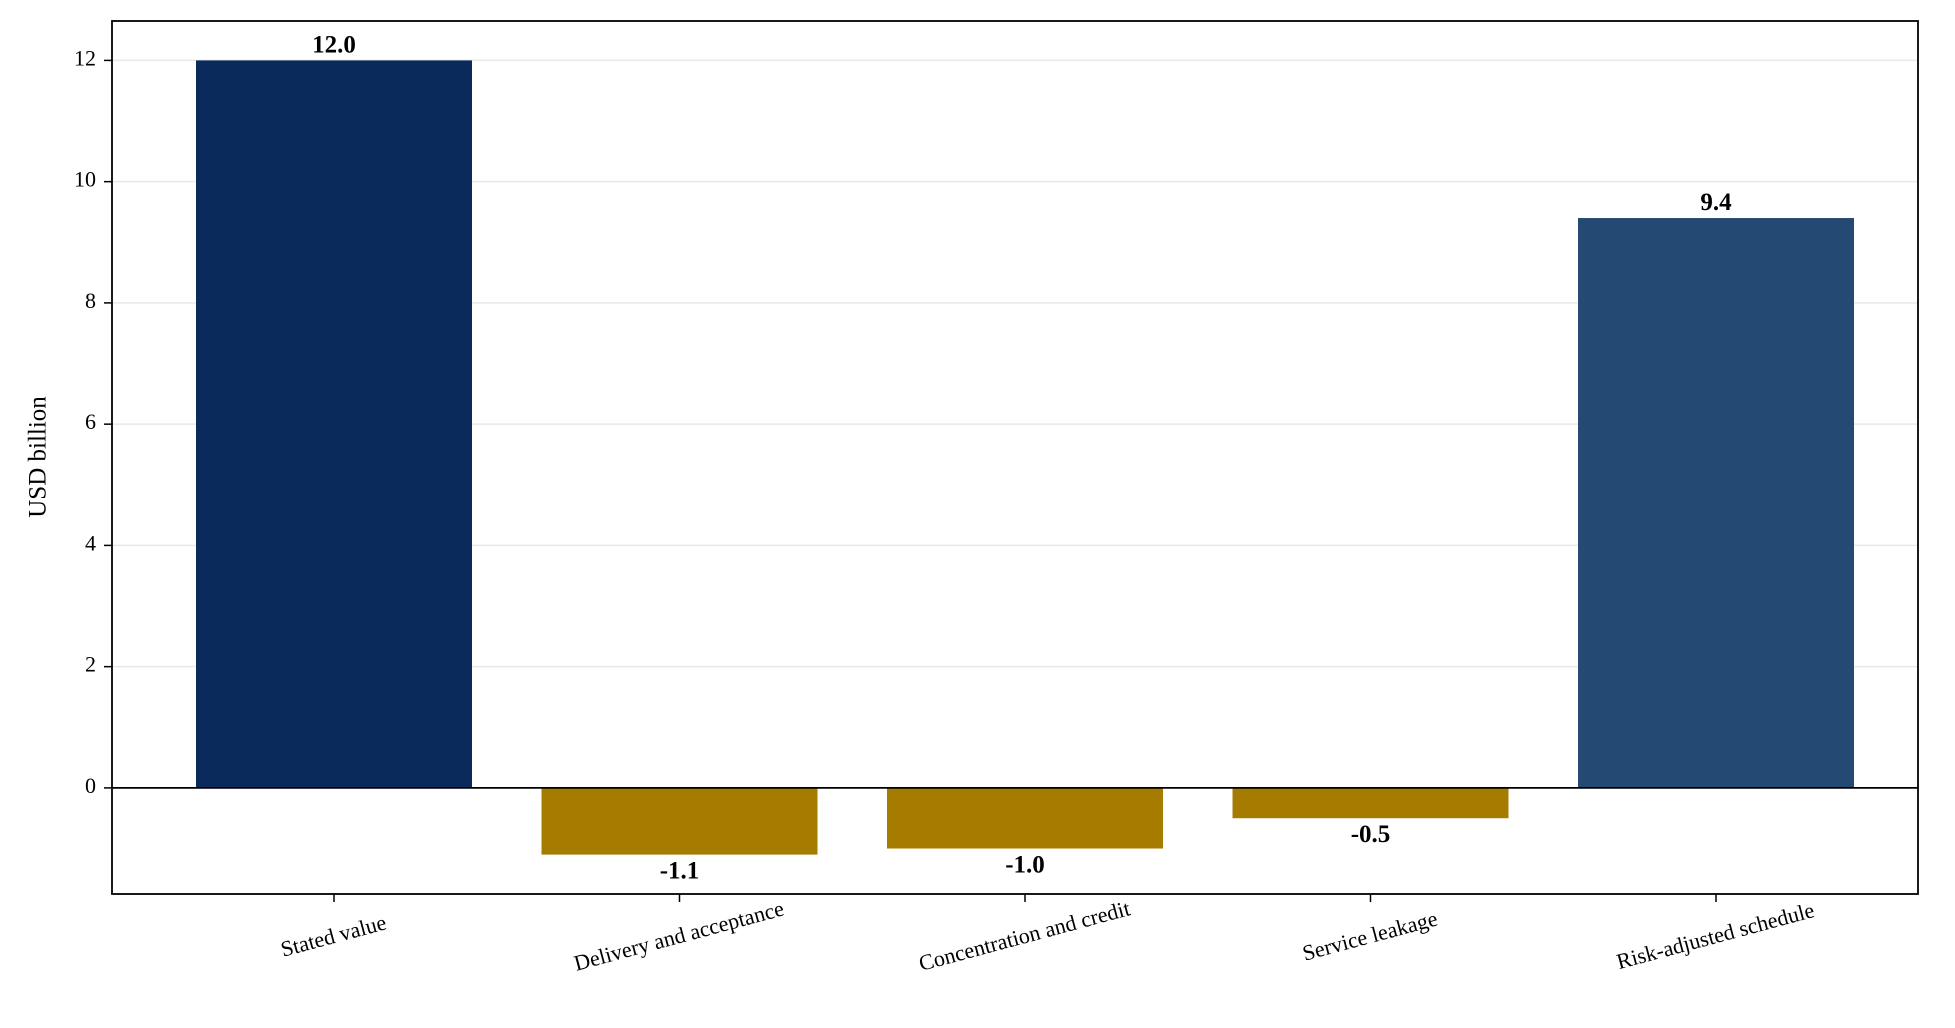 Image resolution: width=1955 pixels, height=1028 pixels. Describe the element at coordinates (1716, 202) in the screenshot. I see `value-label-4: 9.4` at that location.